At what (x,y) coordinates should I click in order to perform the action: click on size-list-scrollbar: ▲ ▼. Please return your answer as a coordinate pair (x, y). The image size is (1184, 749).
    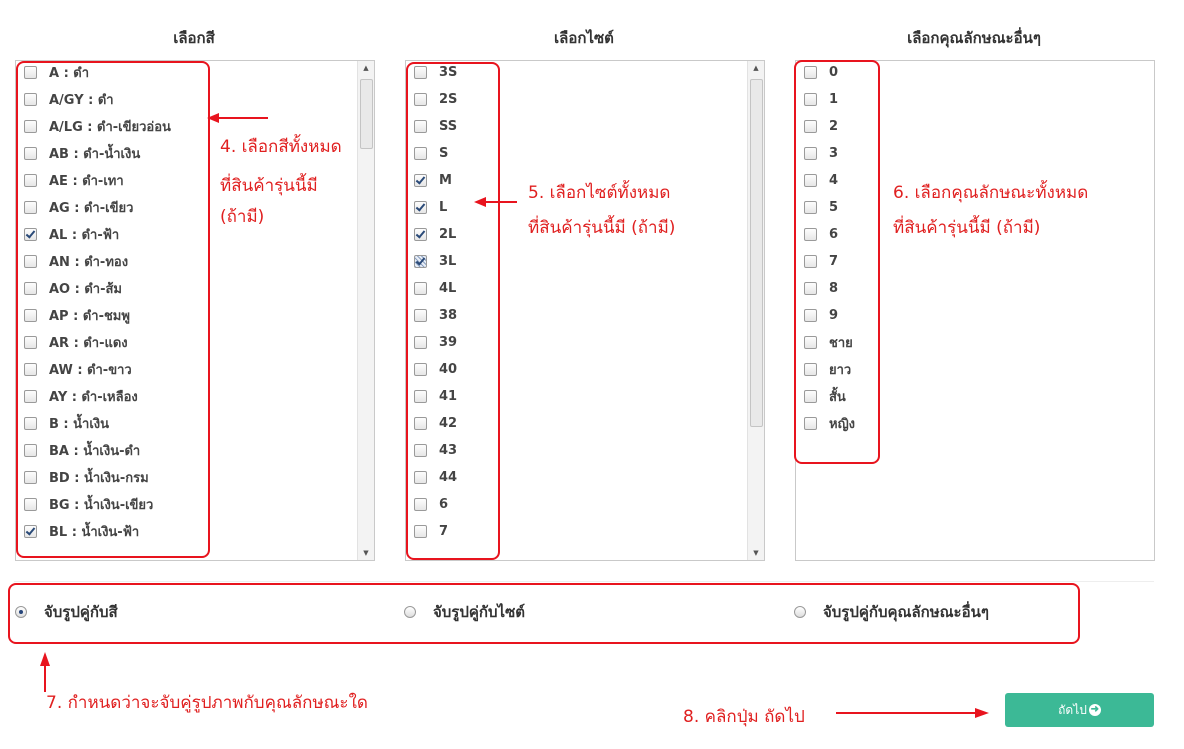
    Looking at the image, I should click on (755, 310).